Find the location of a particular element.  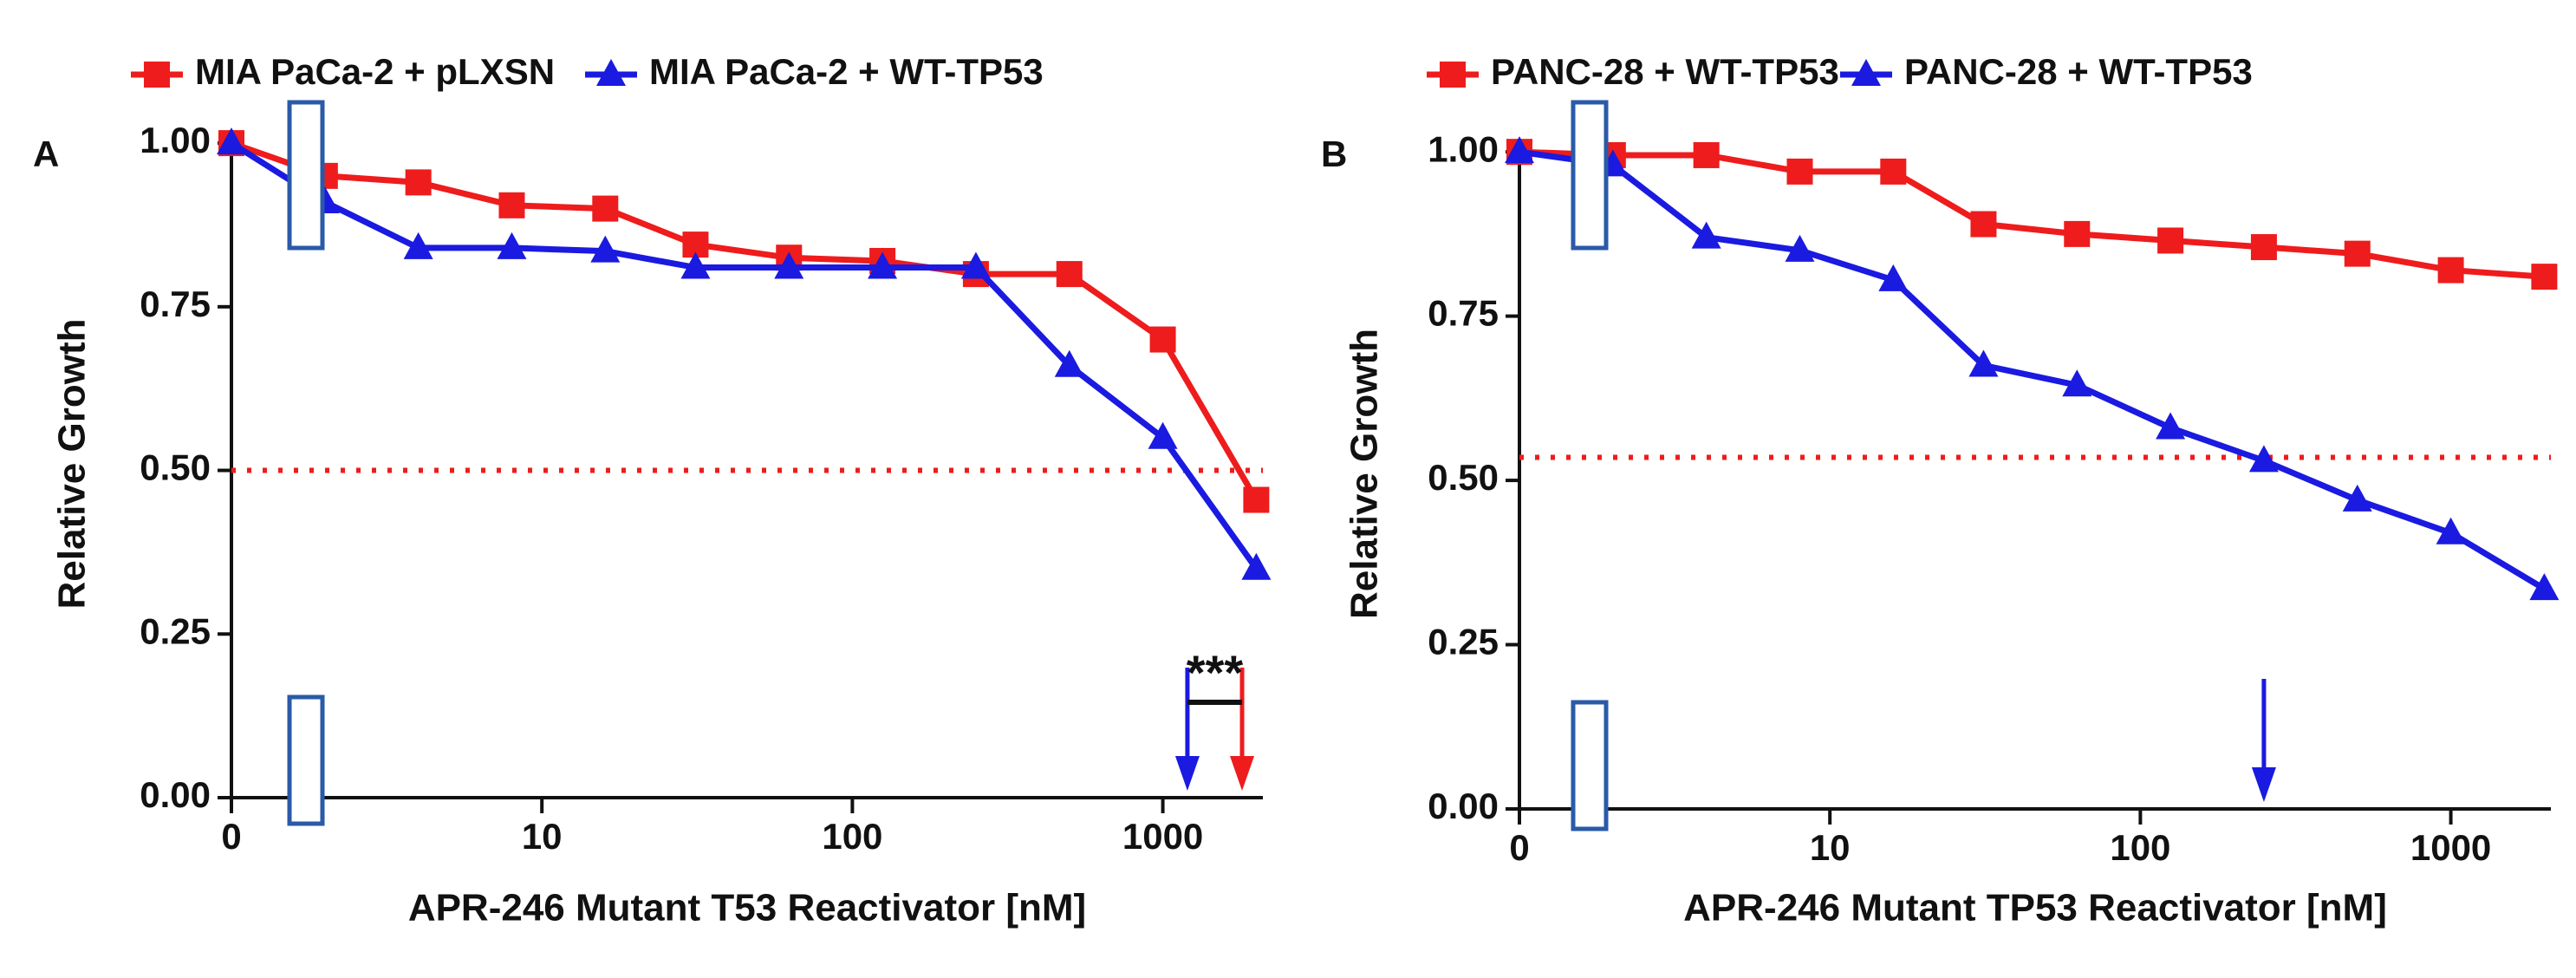

x-axis-label: APR-246 Mutant T53 Reactivator [nM] is located at coordinates (747, 908).